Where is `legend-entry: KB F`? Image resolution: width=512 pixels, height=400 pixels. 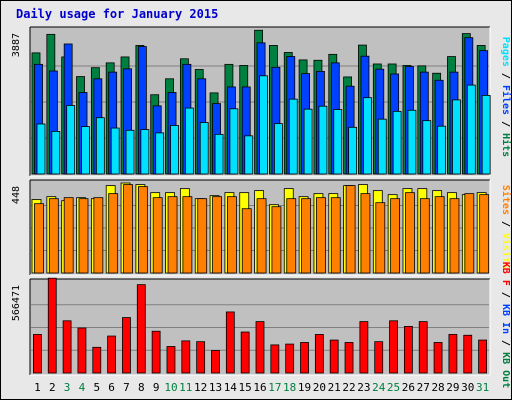 legend-entry: KB F is located at coordinates (505, 274).